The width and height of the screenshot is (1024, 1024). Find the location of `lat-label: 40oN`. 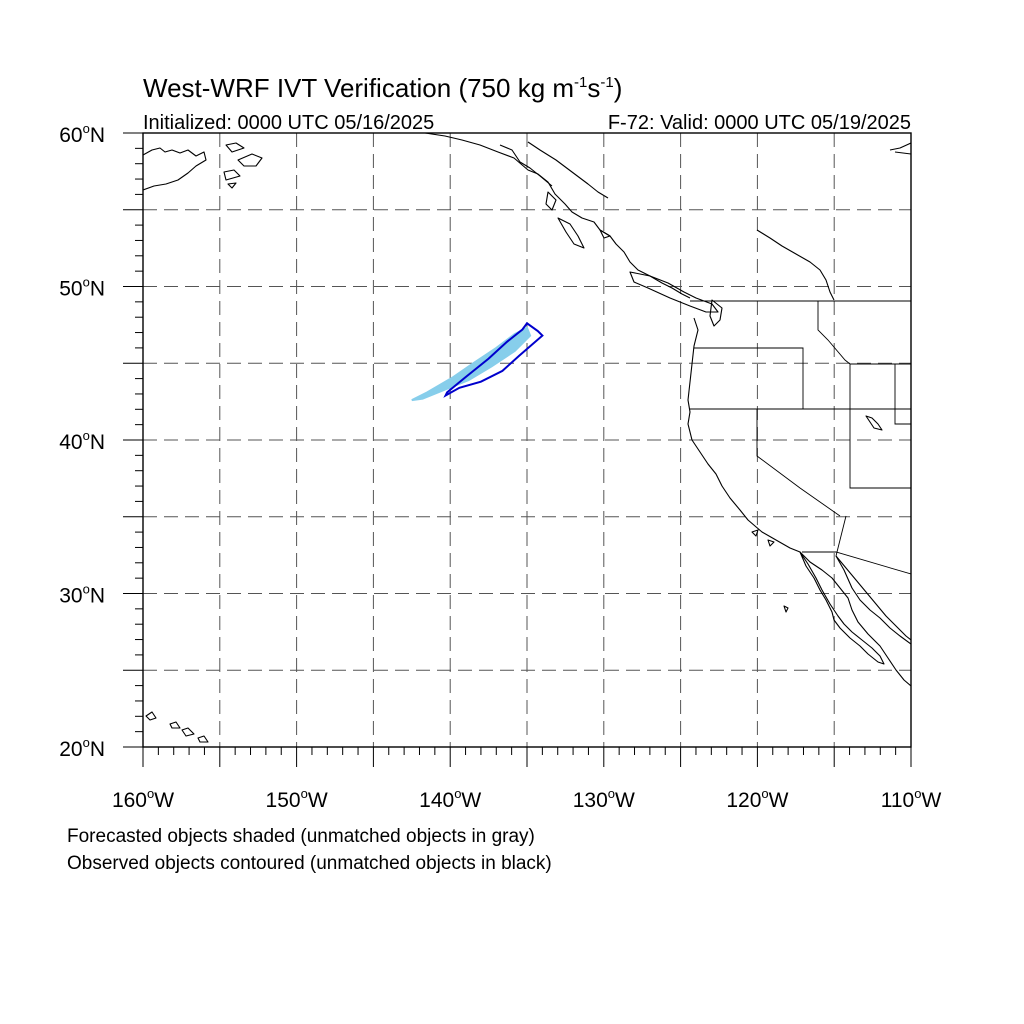

lat-label: 40oN is located at coordinates (82, 441).